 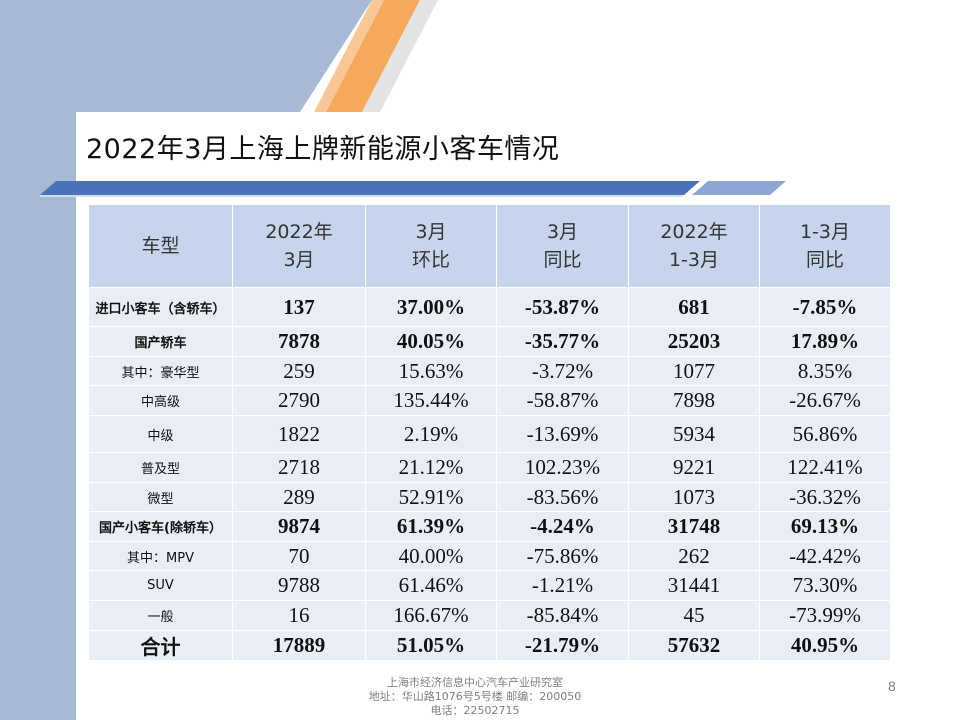 I want to click on table-row: 一般 16 166.67% -85.84% 45 -73.99%, so click(x=489, y=615).